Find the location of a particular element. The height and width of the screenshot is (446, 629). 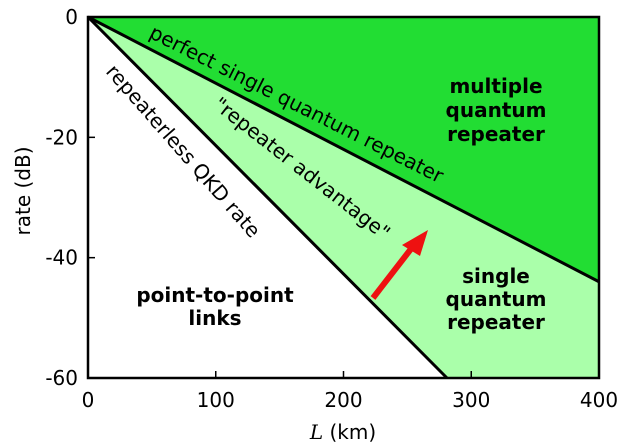

x-tick-label: 400 is located at coordinates (599, 400).